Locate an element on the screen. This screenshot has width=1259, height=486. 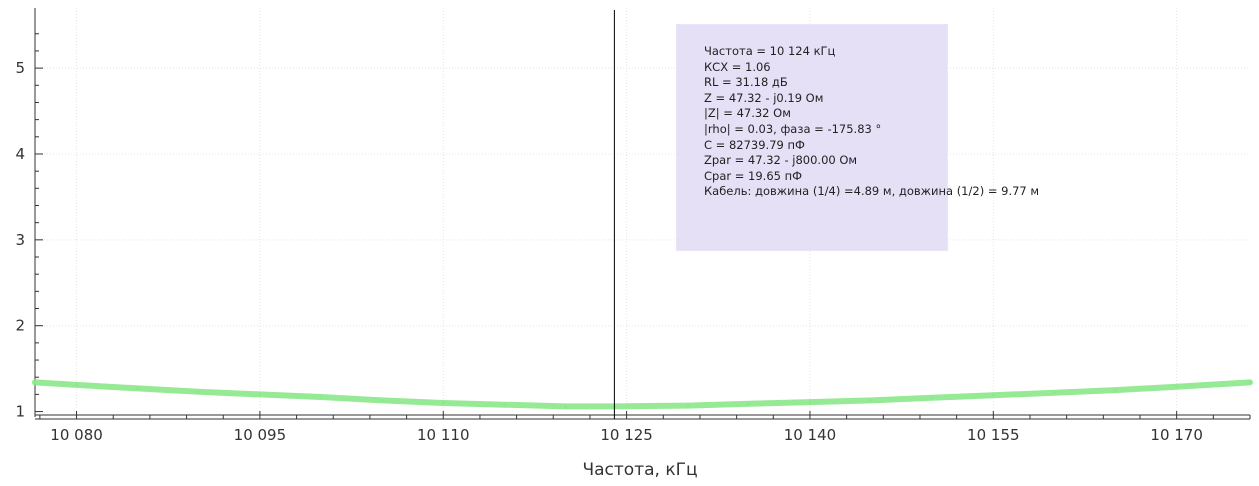
series-layer is located at coordinates (642, 394).